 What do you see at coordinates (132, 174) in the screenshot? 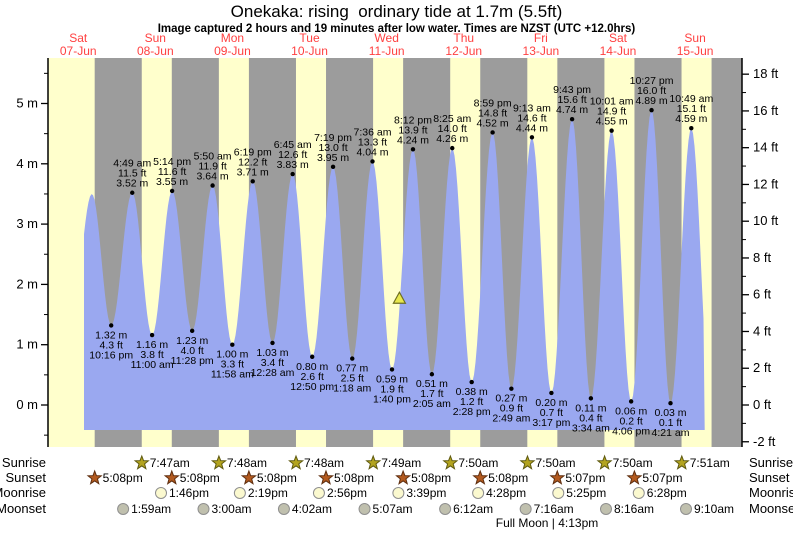
I see `tide-annotation-line: 11.5 ft` at bounding box center [132, 174].